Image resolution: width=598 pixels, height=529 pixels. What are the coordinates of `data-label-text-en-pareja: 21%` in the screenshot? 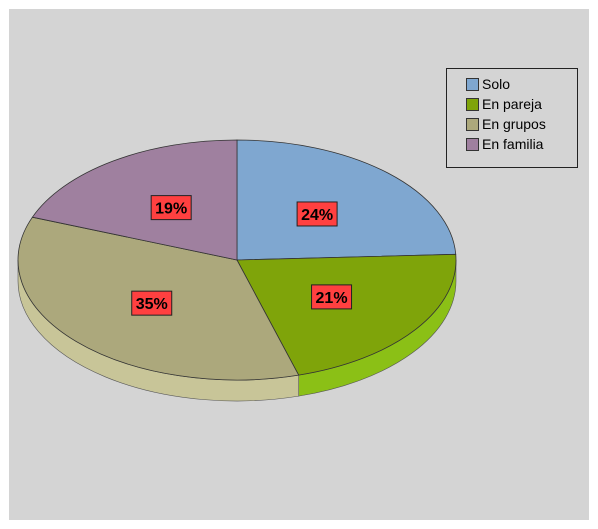 It's located at (332, 298).